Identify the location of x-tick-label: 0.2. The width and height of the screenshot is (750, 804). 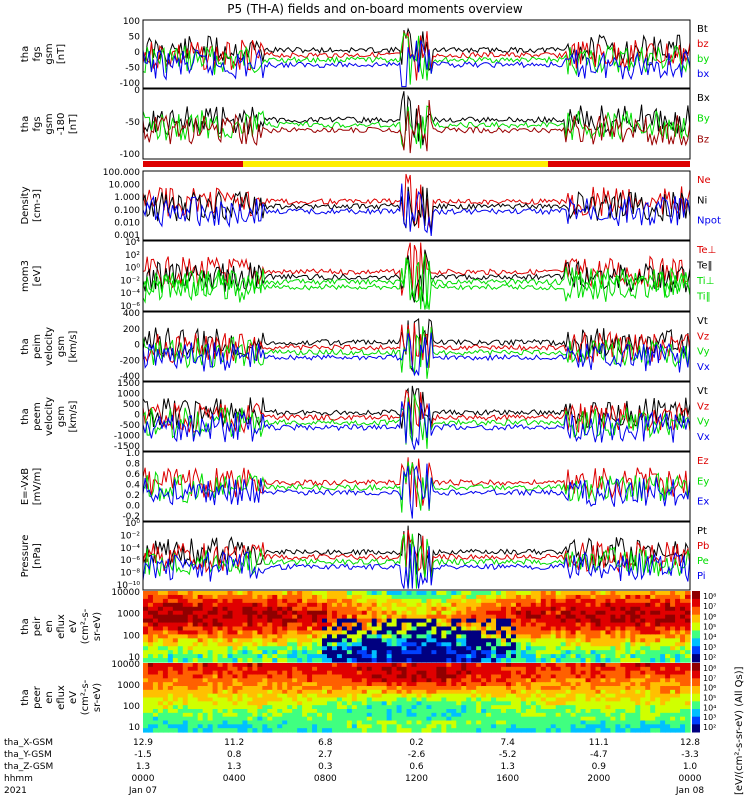
(416, 743).